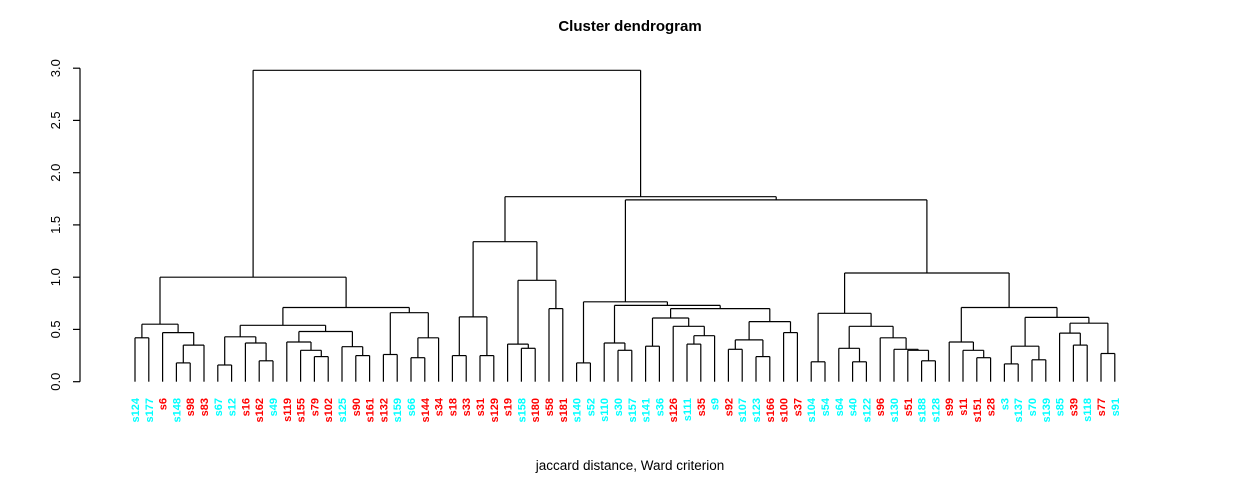 This screenshot has height=500, width=1238. Describe the element at coordinates (895, 410) in the screenshot. I see `leaf-label: s130` at that location.